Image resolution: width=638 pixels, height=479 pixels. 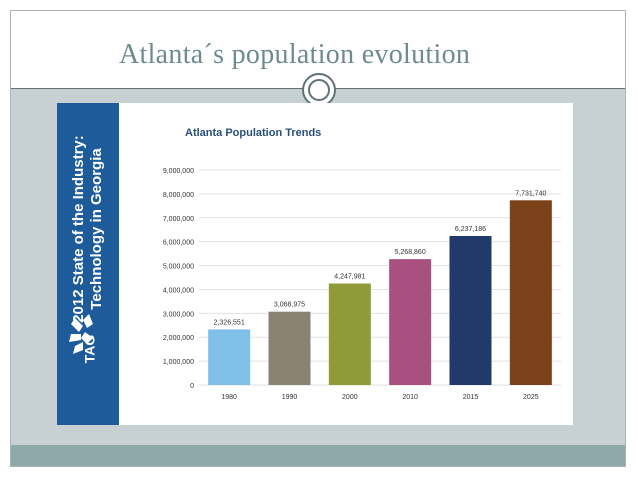 I want to click on tag-logo-icon, so click(x=81, y=334).